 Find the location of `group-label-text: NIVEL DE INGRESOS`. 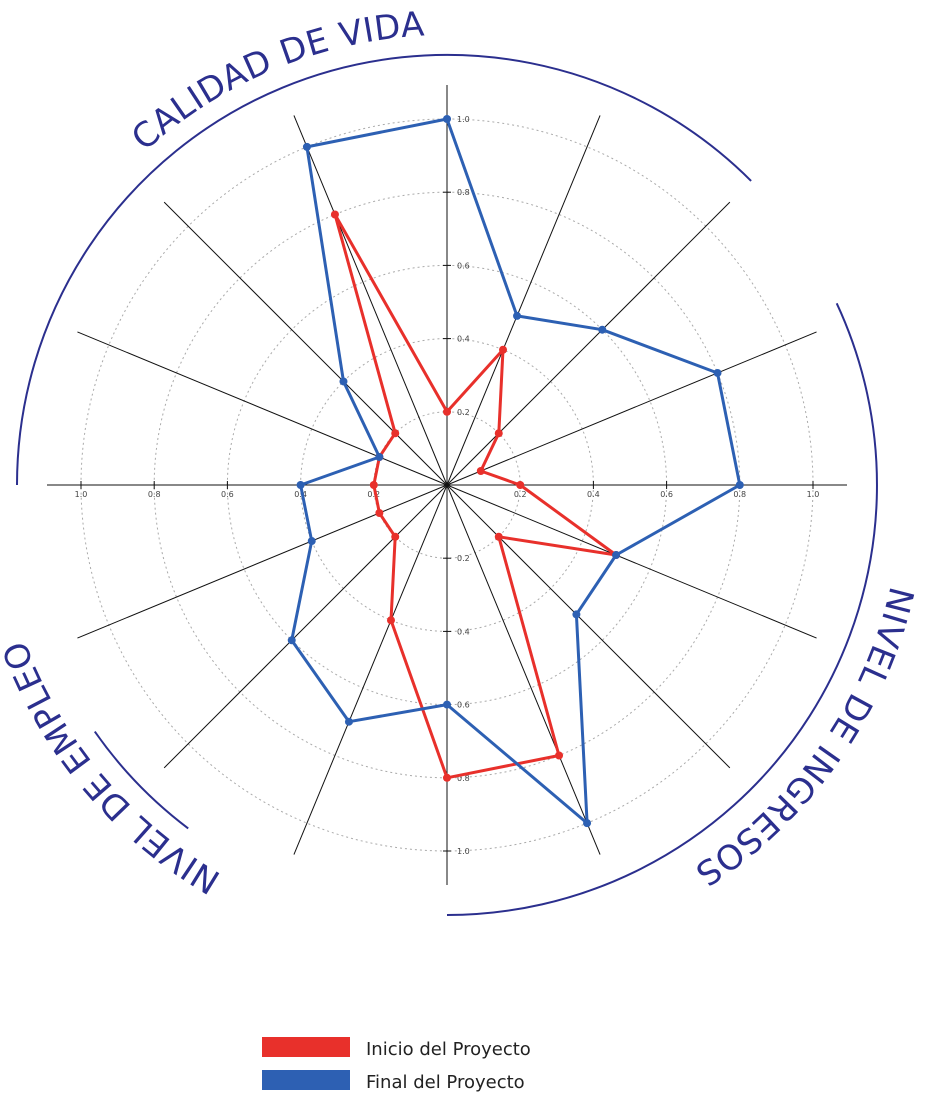

group-label-text: NIVEL DE INGRESOS is located at coordinates (804, 738).